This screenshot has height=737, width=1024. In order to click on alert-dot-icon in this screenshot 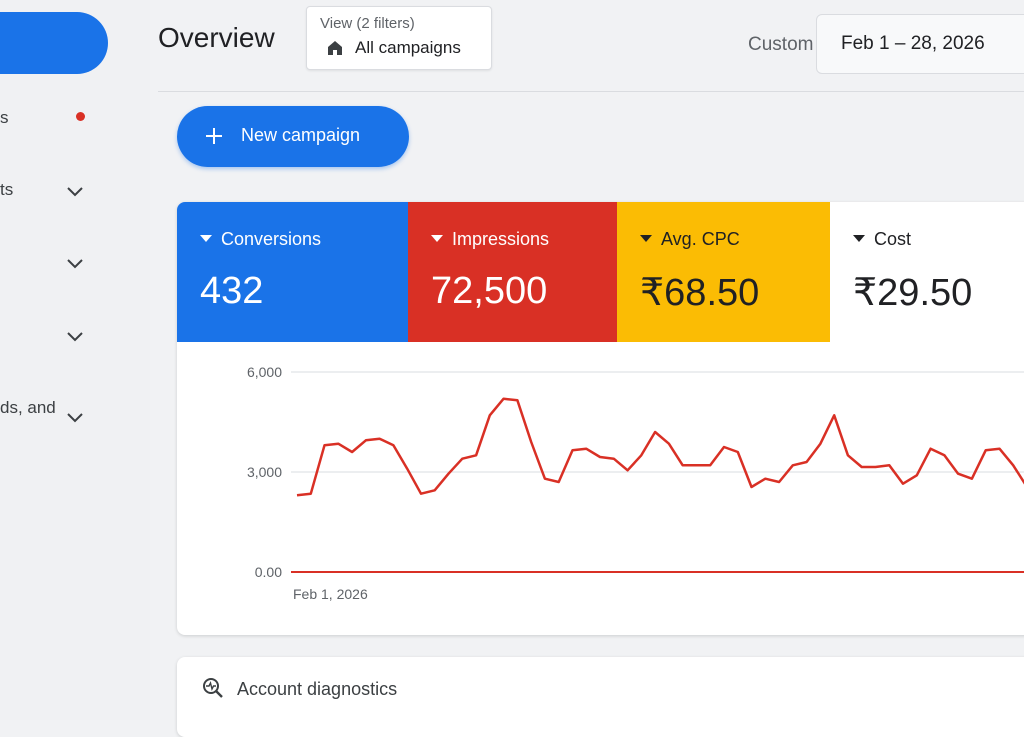, I will do `click(80, 116)`.